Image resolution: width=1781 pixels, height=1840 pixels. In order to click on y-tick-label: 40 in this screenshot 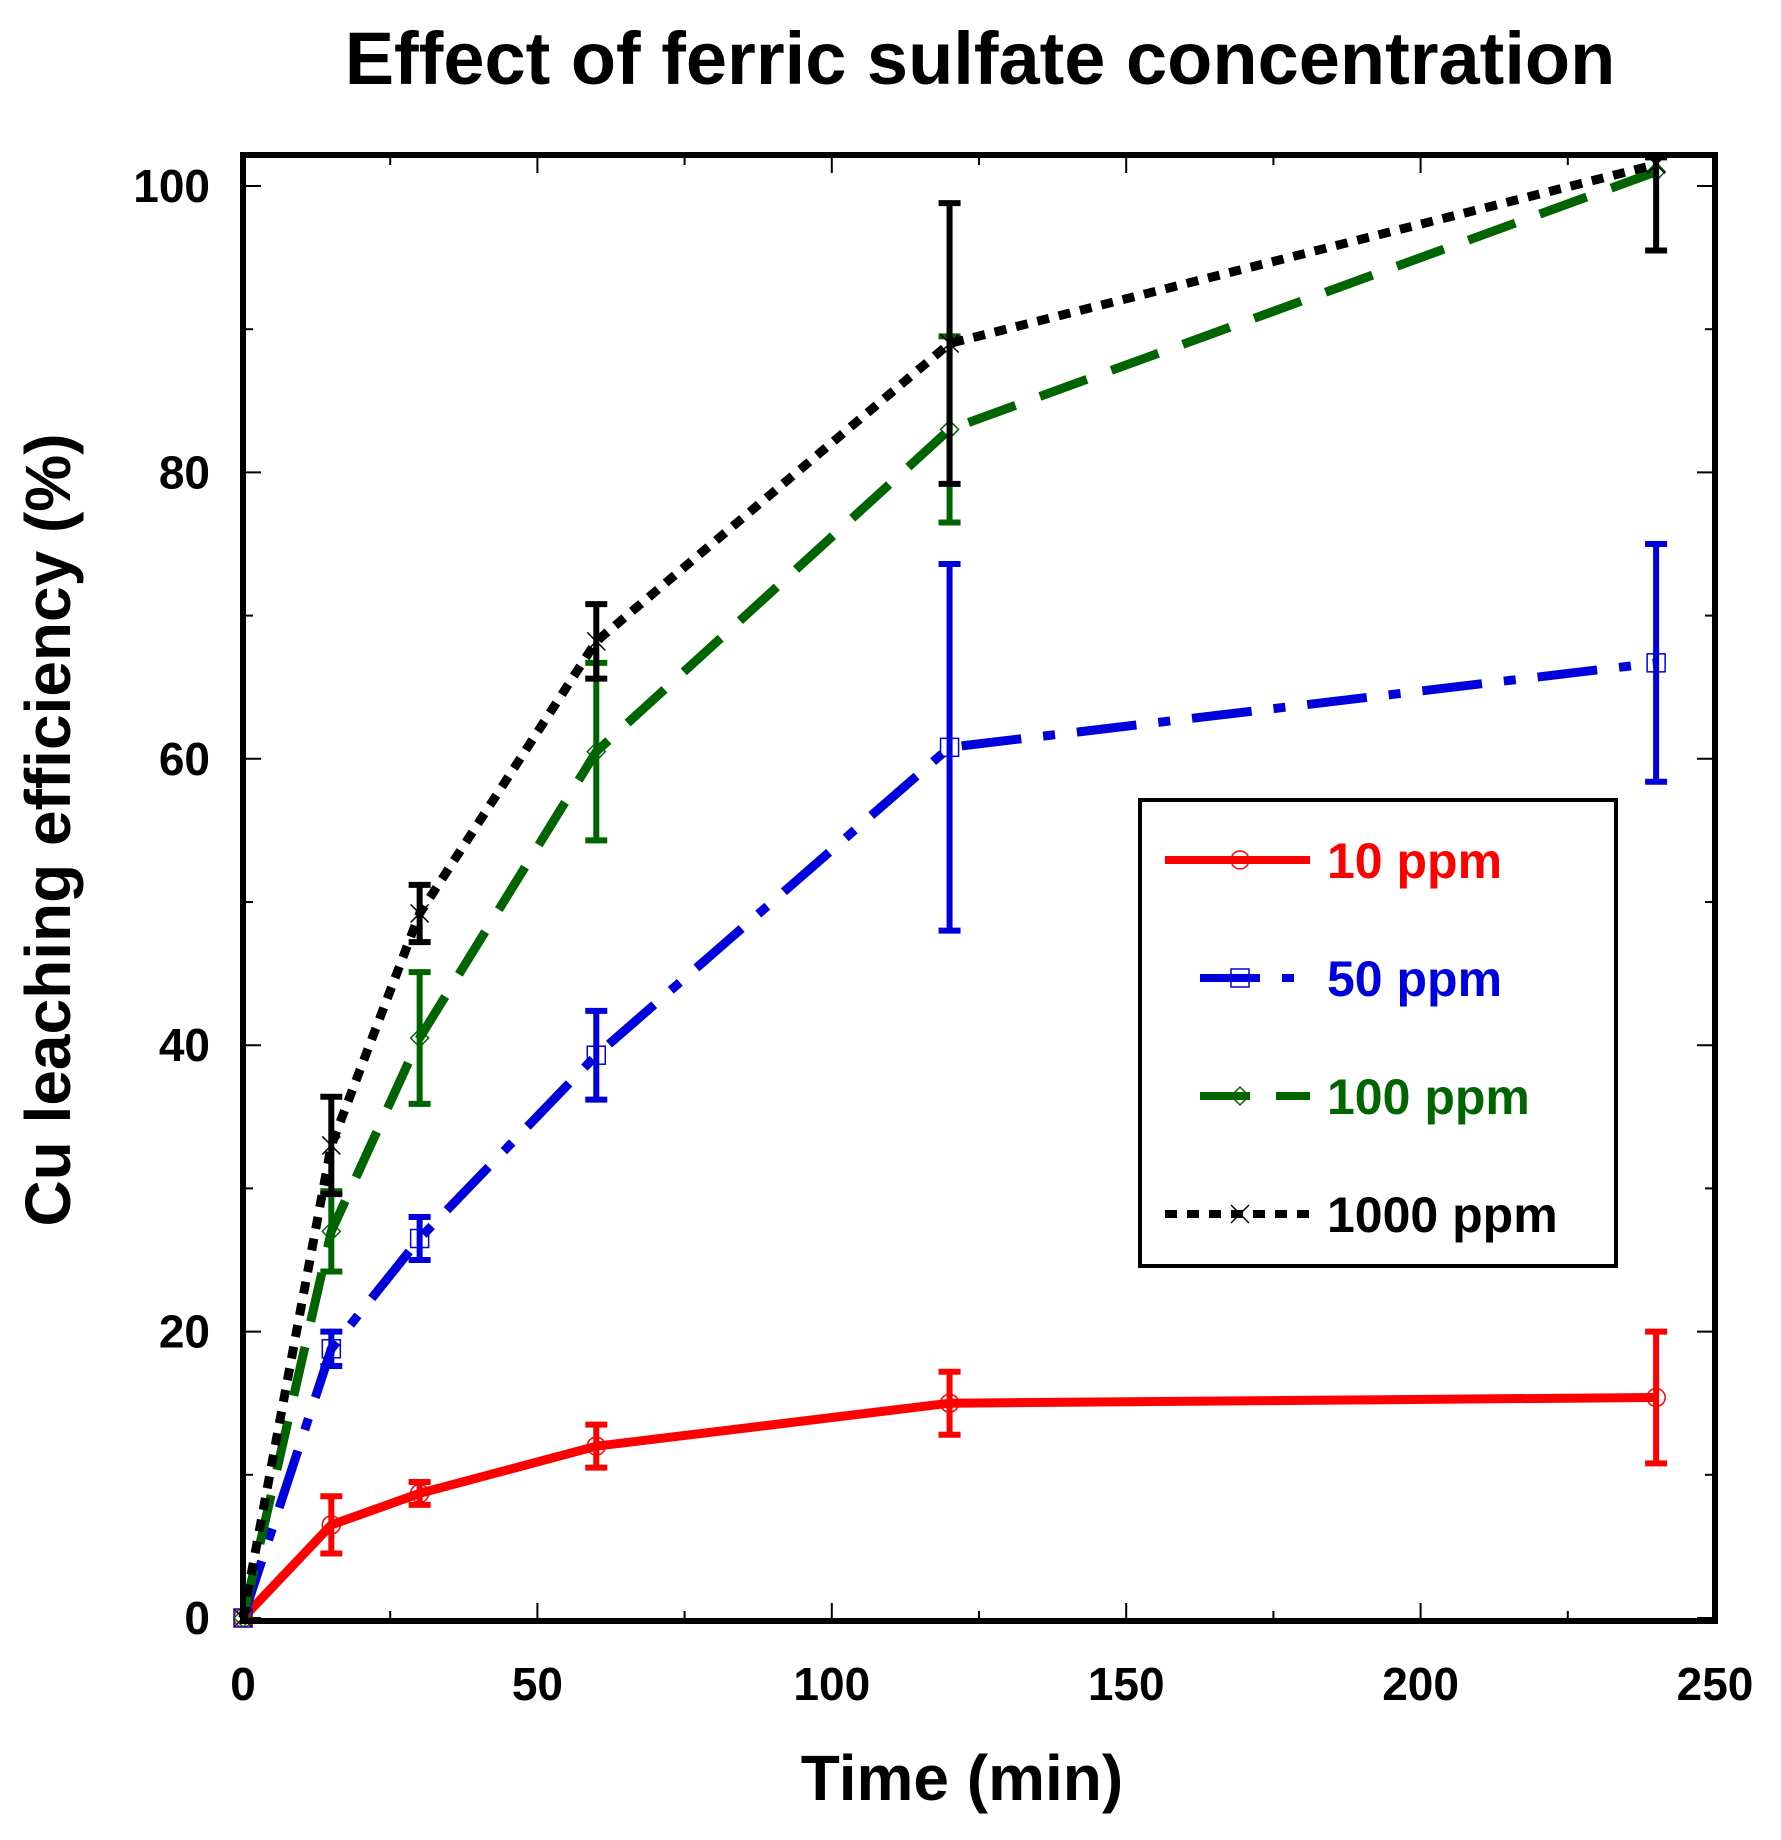, I will do `click(184, 1045)`.